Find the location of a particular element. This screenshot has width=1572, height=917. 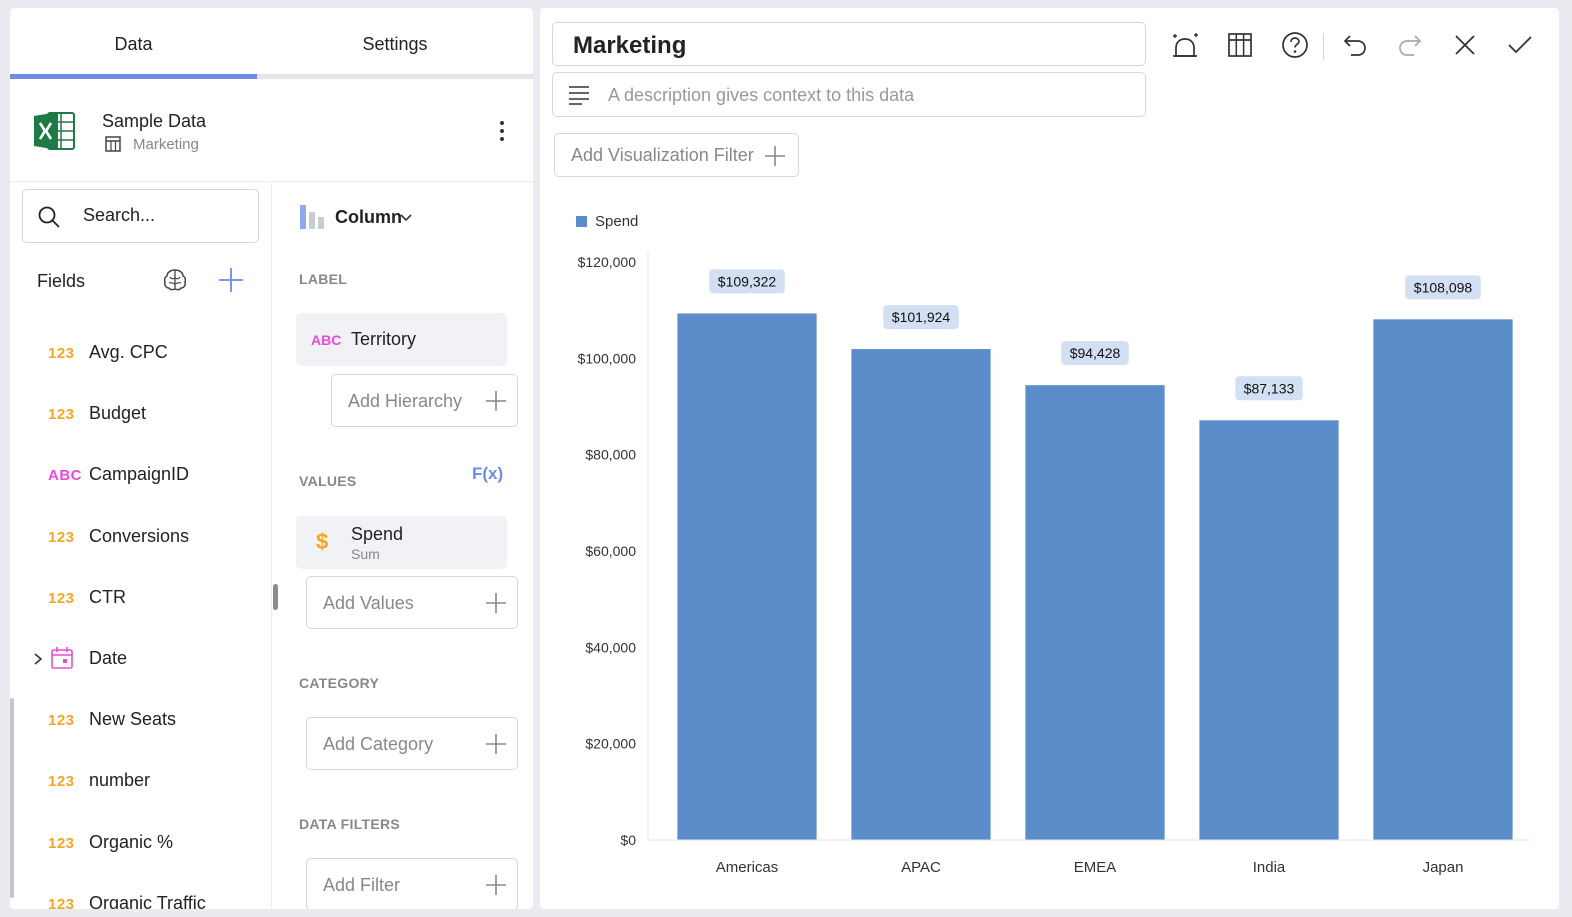

legend-label: Spend is located at coordinates (616, 221).